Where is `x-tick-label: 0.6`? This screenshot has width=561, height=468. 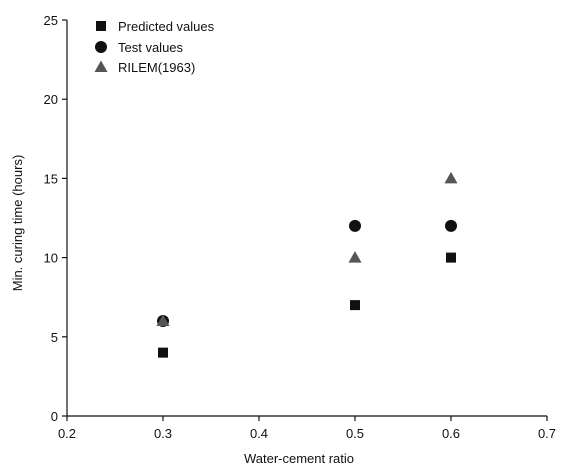
x-tick-label: 0.6 is located at coordinates (451, 433).